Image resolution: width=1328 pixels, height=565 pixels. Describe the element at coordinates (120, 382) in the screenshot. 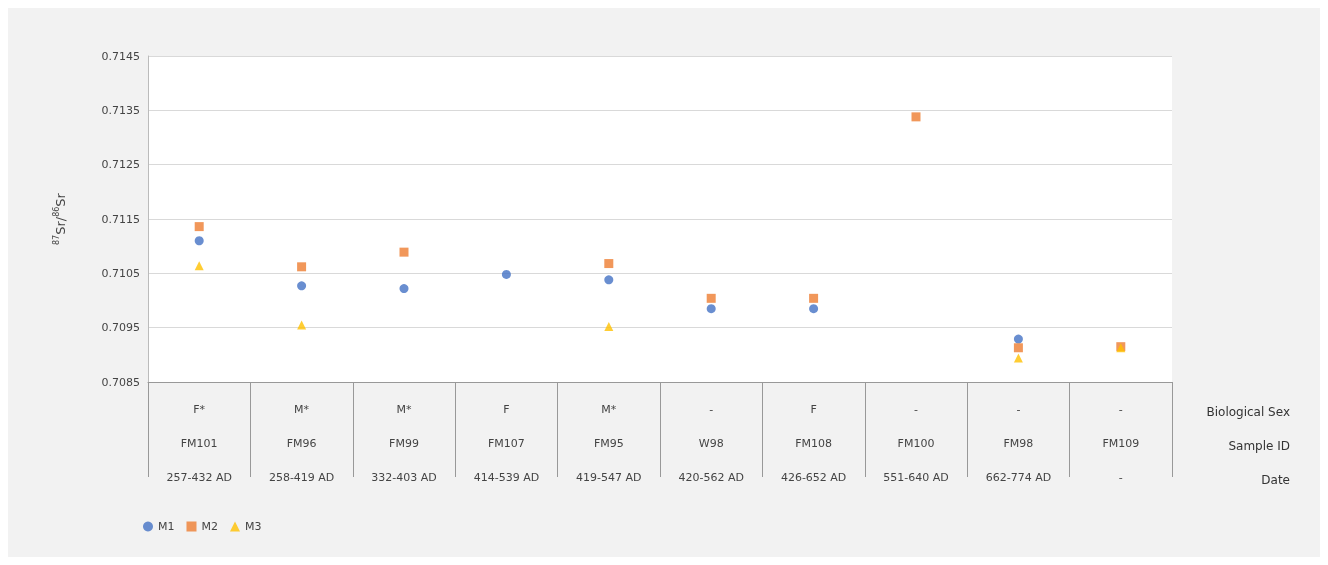

I see `y-tick-label: 0.7085` at that location.